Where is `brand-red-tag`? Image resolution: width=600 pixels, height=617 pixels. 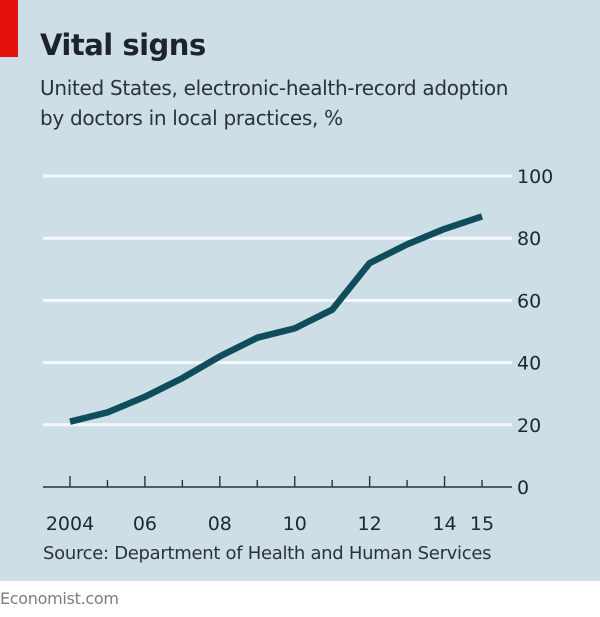
brand-red-tag is located at coordinates (9, 28).